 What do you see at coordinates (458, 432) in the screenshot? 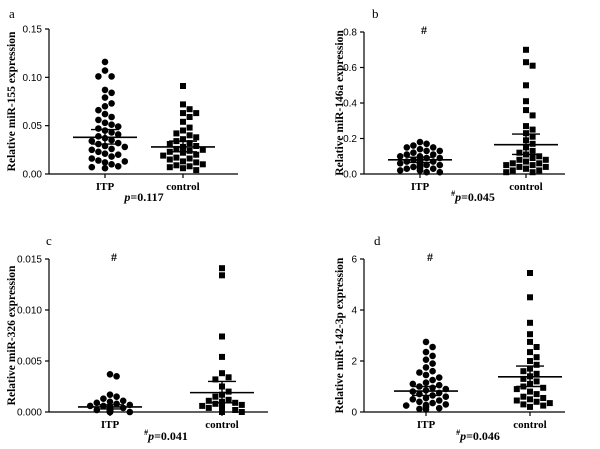
I see `p-prefix: #` at bounding box center [458, 432].